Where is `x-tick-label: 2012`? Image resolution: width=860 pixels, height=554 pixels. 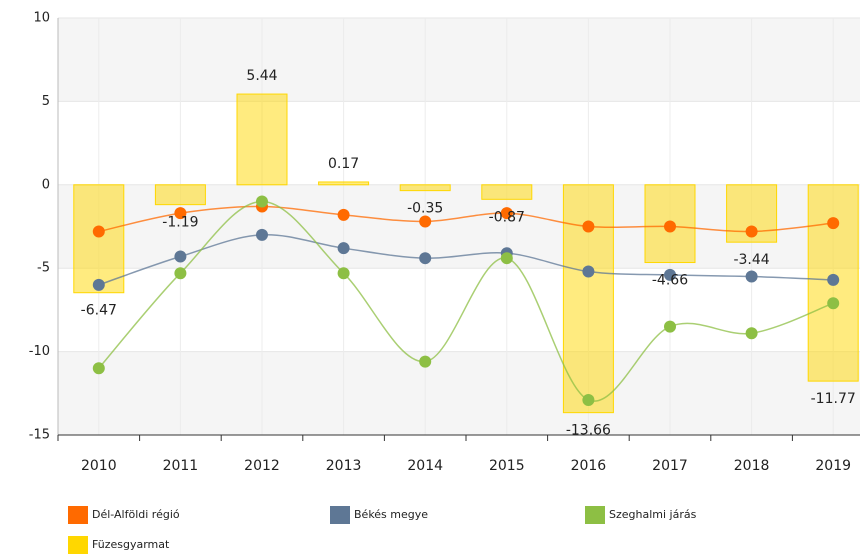 x-tick-label: 2012 is located at coordinates (262, 466).